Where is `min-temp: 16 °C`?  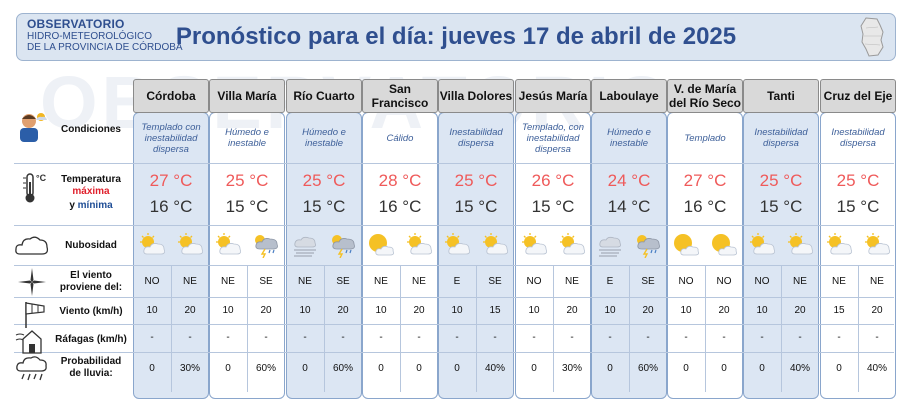 min-temp: 16 °C is located at coordinates (400, 206).